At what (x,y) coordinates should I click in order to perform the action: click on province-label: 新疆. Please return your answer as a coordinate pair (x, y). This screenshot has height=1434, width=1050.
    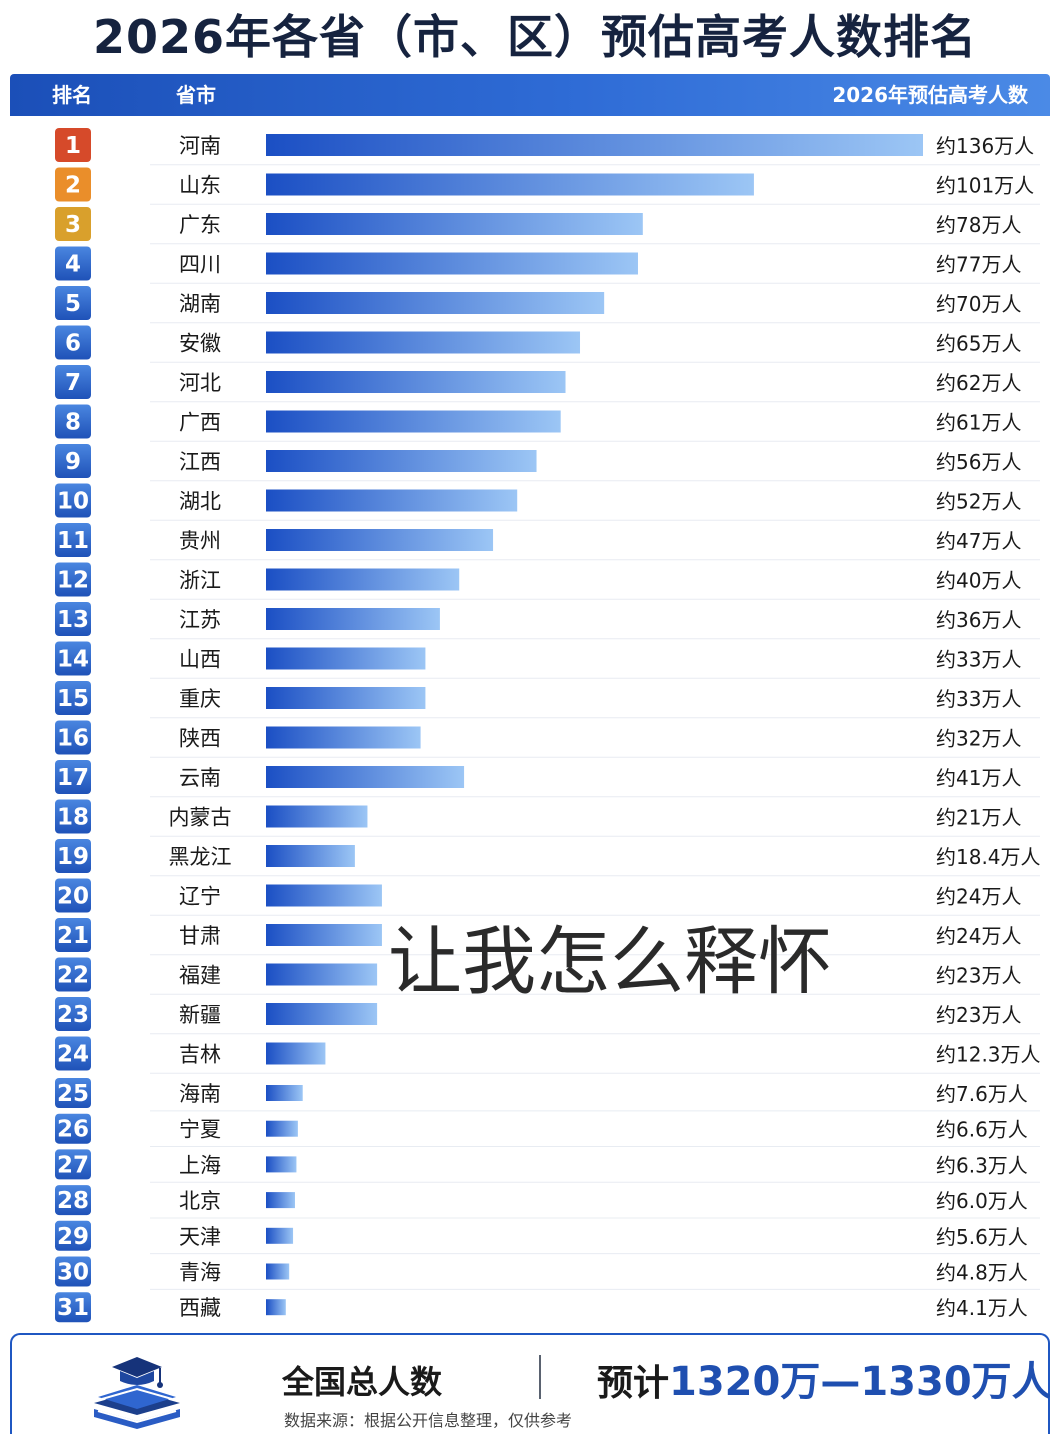
    Looking at the image, I should click on (200, 1015).